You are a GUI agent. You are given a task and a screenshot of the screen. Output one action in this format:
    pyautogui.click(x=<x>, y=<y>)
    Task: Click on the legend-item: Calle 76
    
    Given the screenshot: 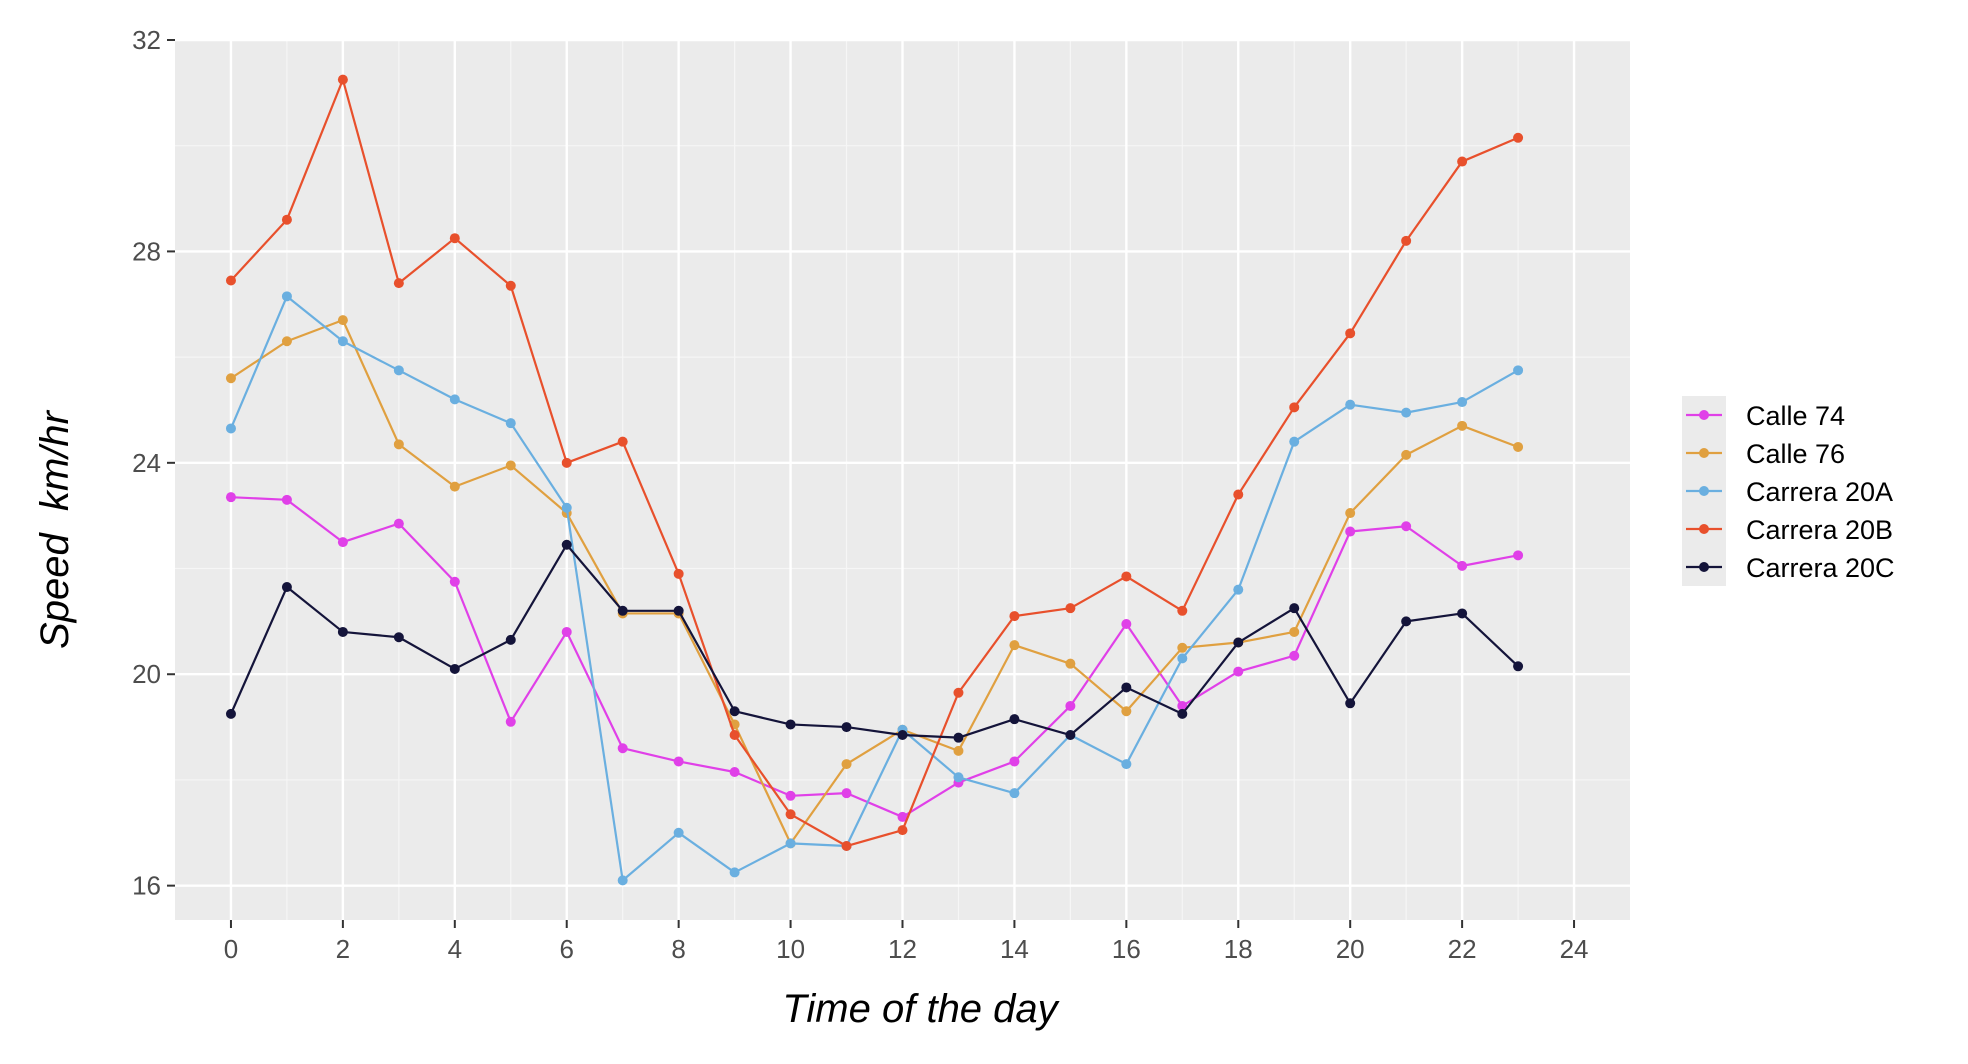 What is the action you would take?
    pyautogui.click(x=1765, y=454)
    